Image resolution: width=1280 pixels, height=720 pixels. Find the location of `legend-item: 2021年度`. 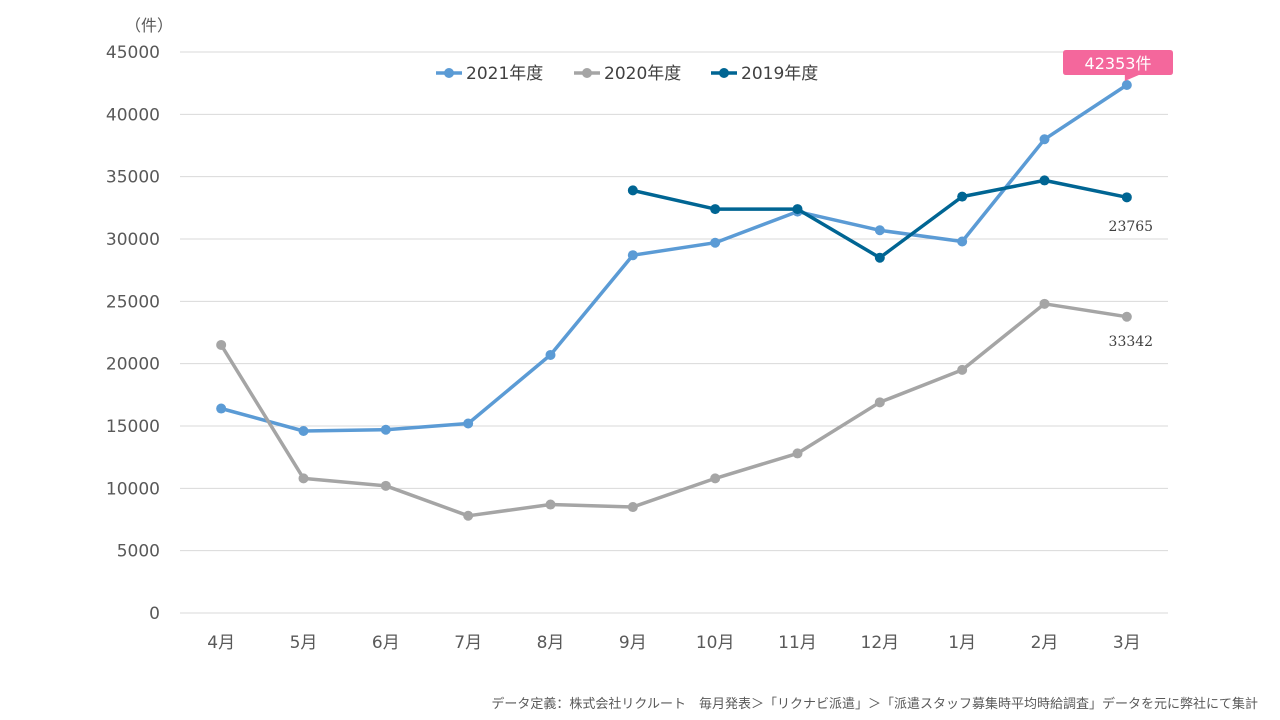

legend-item: 2021年度 is located at coordinates (489, 74).